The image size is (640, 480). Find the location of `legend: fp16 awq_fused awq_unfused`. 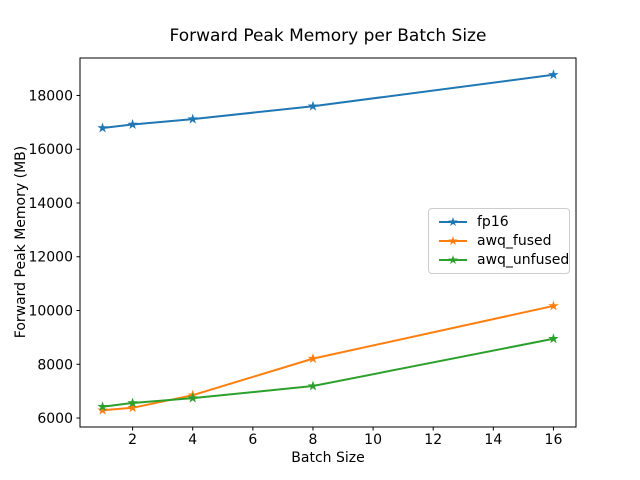

legend: fp16 awq_fused awq_unfused is located at coordinates (499, 241).